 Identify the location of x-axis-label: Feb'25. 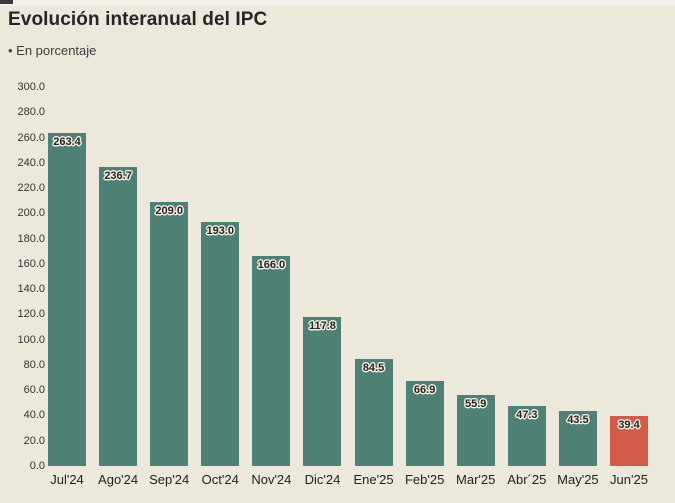
(424, 479).